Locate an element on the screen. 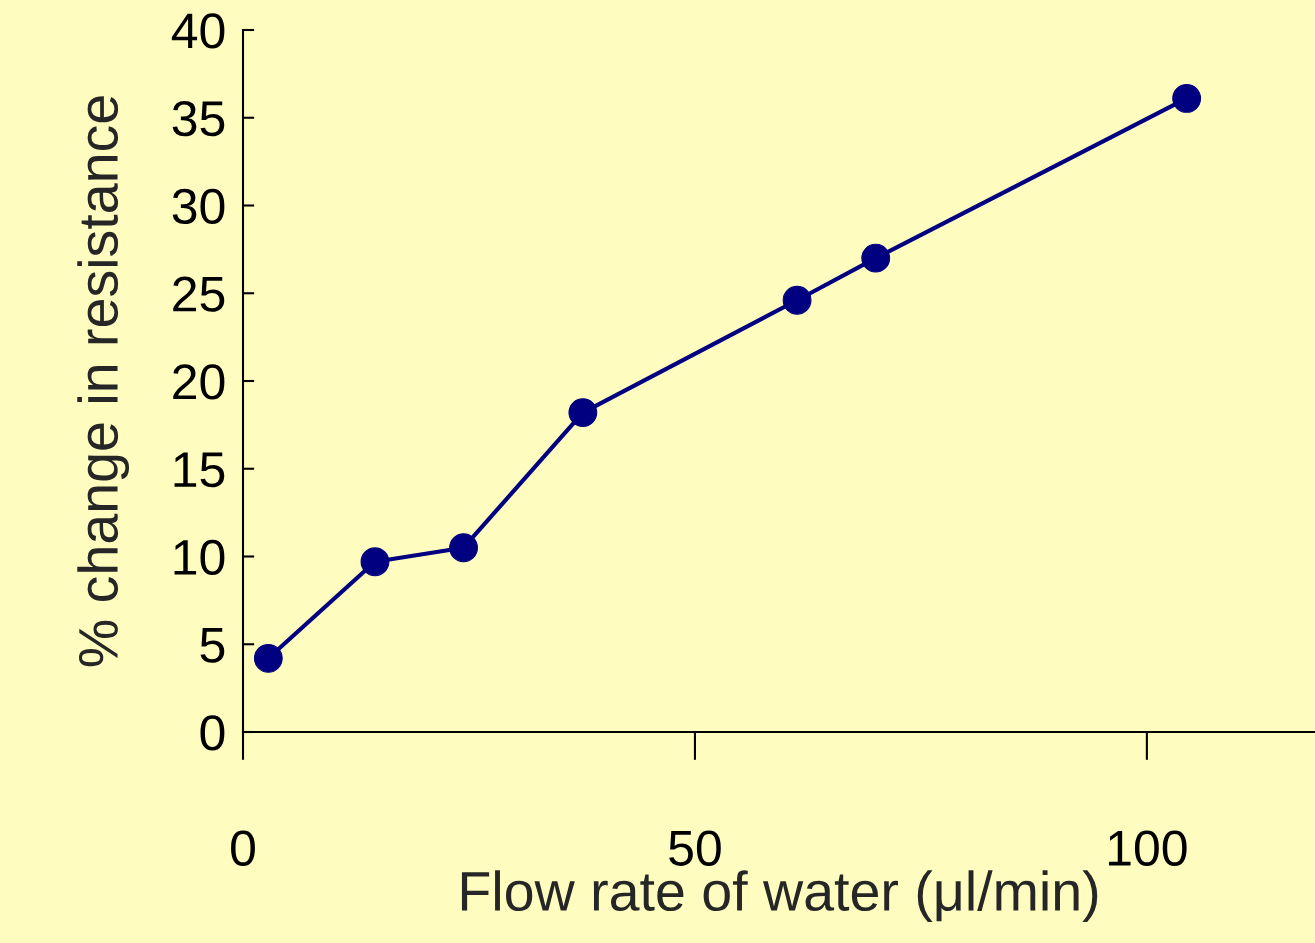 Image resolution: width=1315 pixels, height=943 pixels. y-tick-label: 35 is located at coordinates (198, 118).